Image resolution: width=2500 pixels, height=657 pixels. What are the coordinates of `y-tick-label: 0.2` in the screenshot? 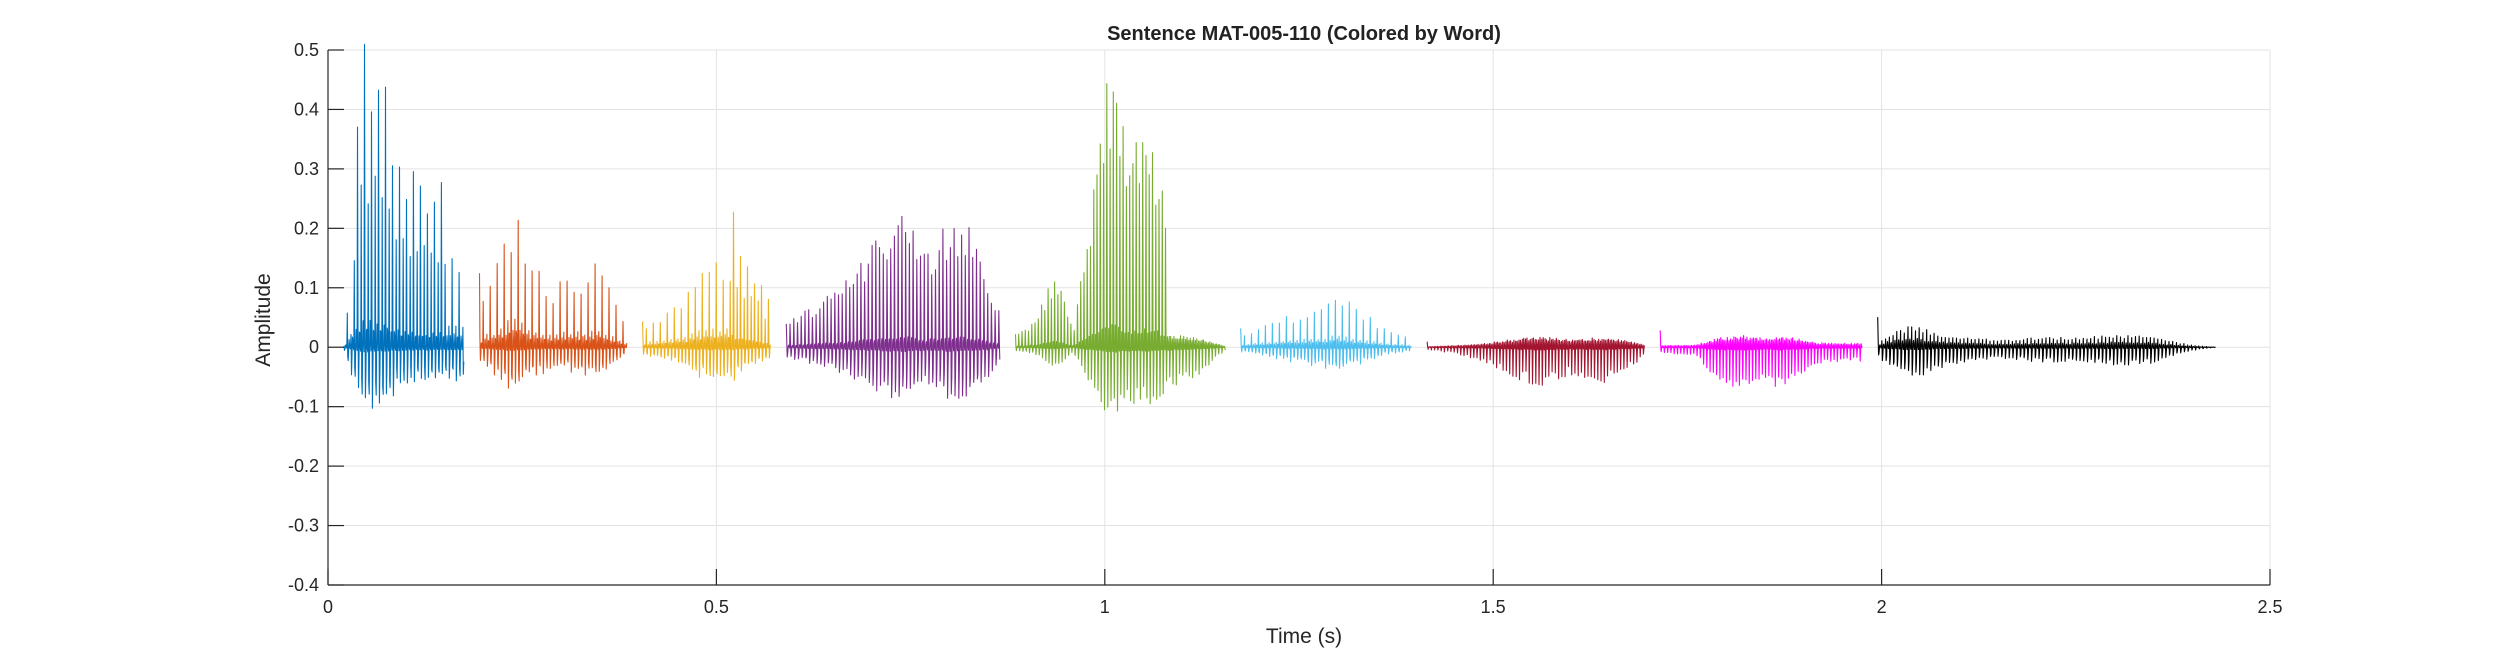 It's located at (306, 228).